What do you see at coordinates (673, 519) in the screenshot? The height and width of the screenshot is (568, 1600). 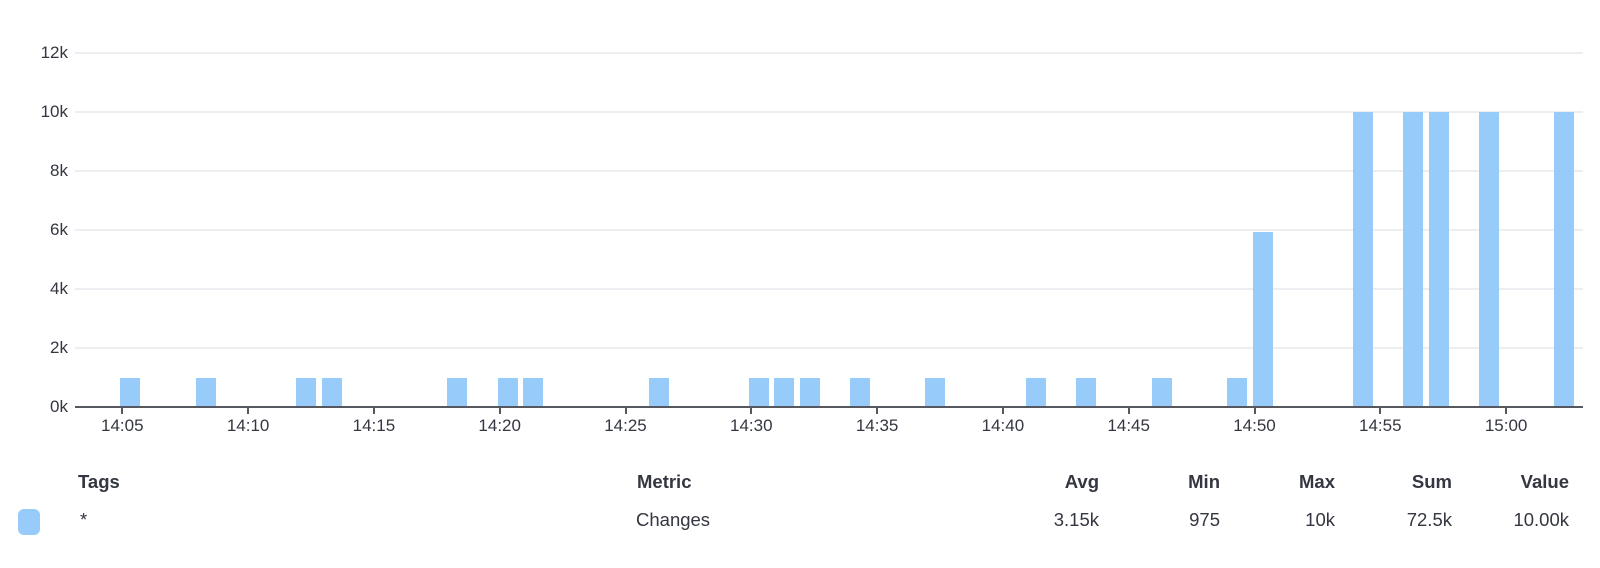 I see `series-metric-label: Changes` at bounding box center [673, 519].